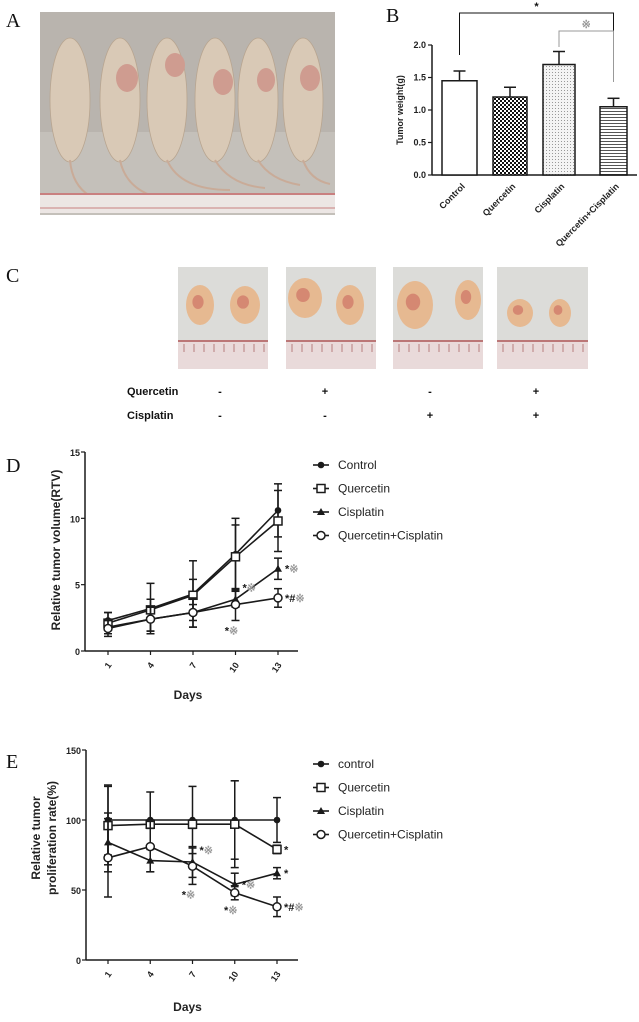 The height and width of the screenshot is (1022, 639). What do you see at coordinates (76, 891) in the screenshot?
I see `y-tick-label: 50` at bounding box center [76, 891].